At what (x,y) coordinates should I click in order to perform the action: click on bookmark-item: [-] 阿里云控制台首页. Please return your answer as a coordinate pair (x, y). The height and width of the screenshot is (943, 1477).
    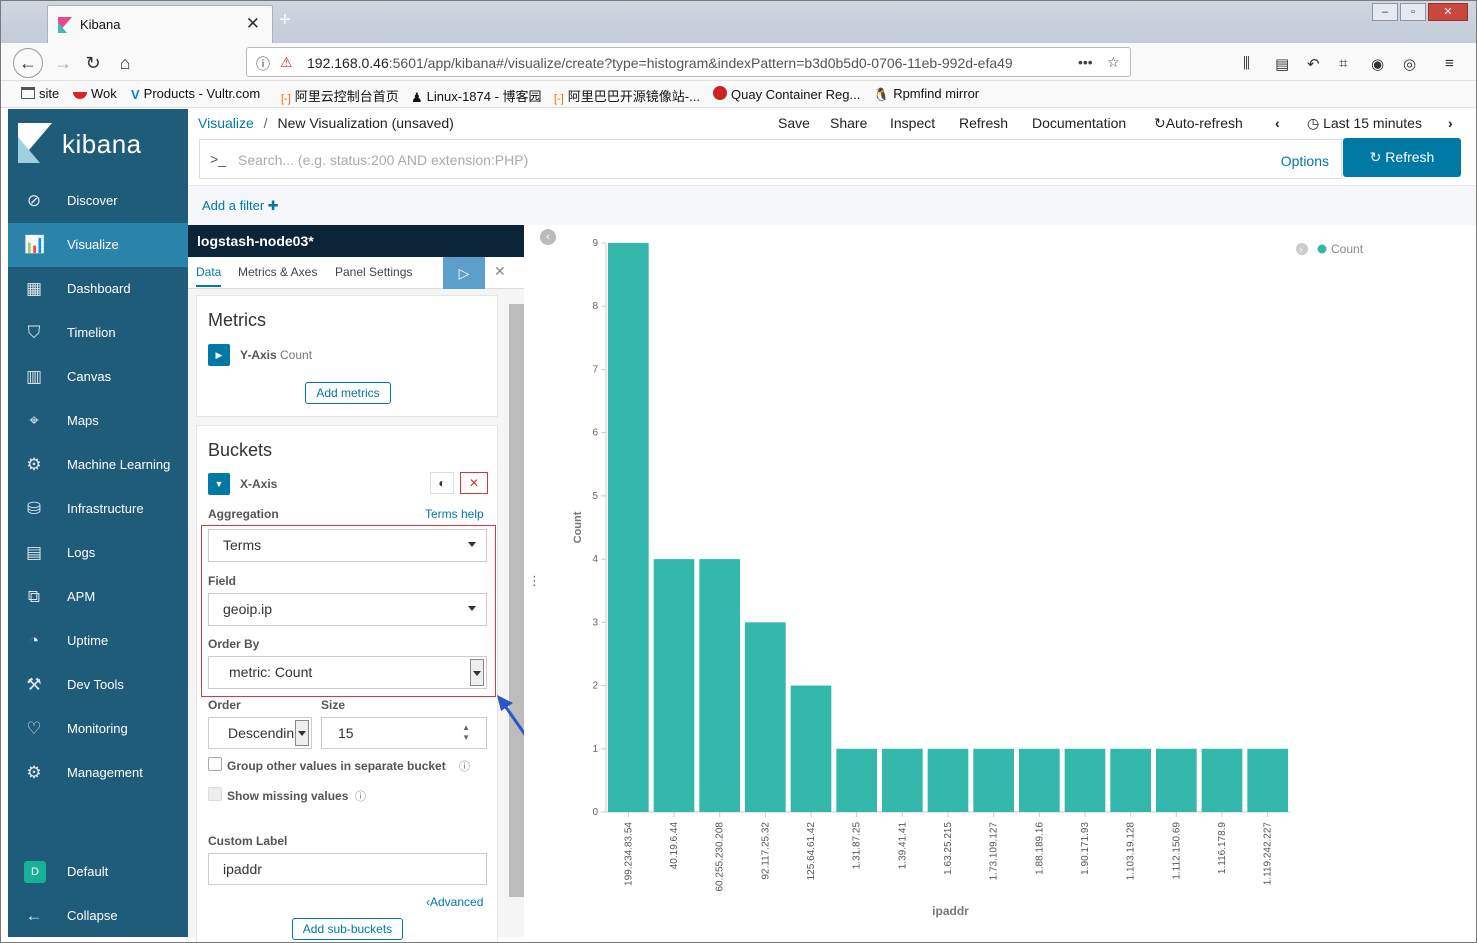
    Looking at the image, I should click on (340, 95).